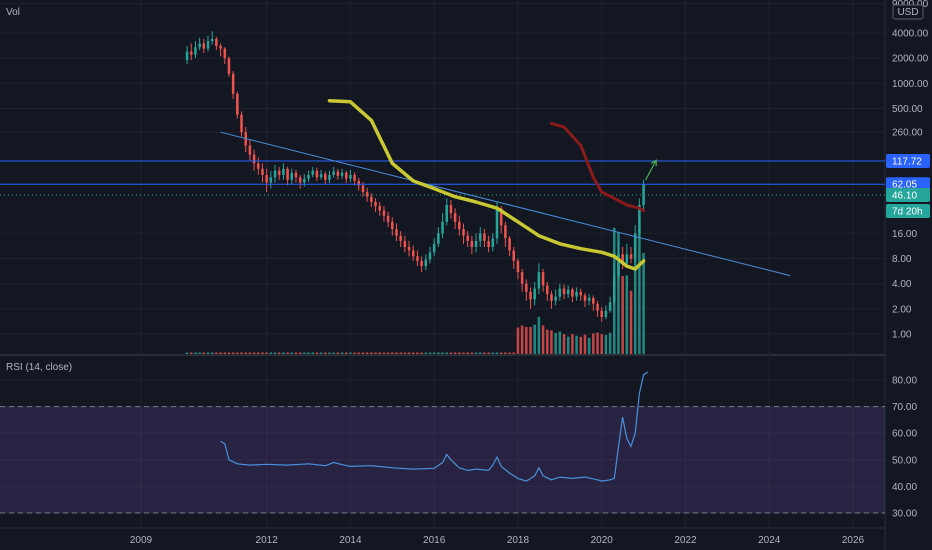 The height and width of the screenshot is (550, 932). I want to click on projection-arrow-head, so click(653, 163).